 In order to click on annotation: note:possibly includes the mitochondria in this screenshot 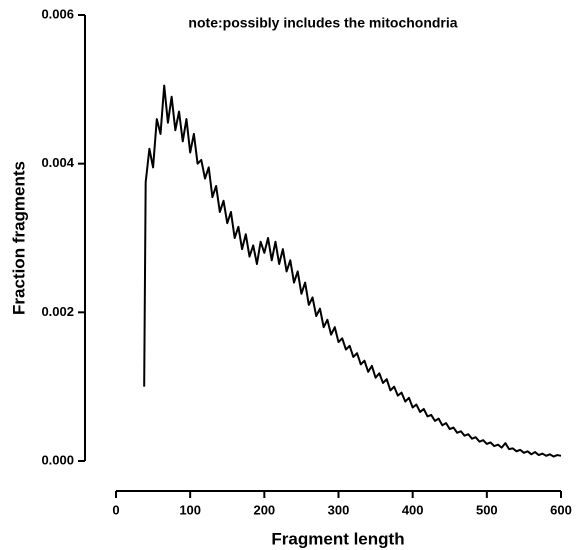, I will do `click(322, 23)`.